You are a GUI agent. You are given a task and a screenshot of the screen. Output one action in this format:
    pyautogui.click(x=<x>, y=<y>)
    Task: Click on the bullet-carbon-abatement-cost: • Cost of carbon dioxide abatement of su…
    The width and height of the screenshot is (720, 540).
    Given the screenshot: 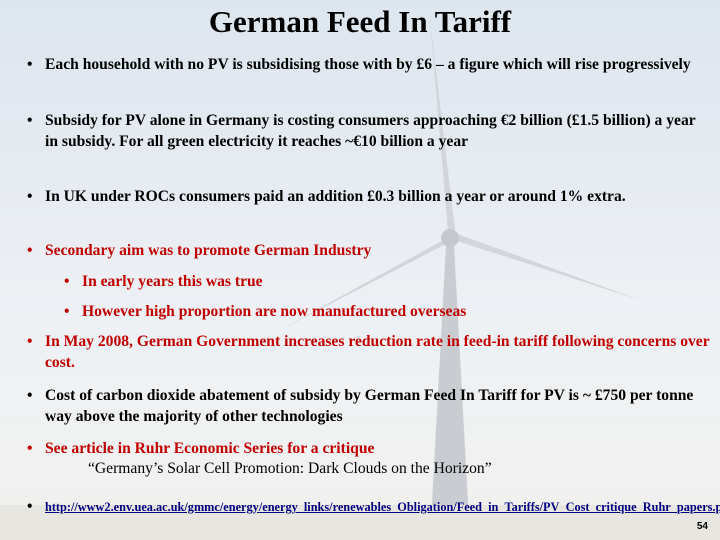 What is the action you would take?
    pyautogui.click(x=360, y=406)
    